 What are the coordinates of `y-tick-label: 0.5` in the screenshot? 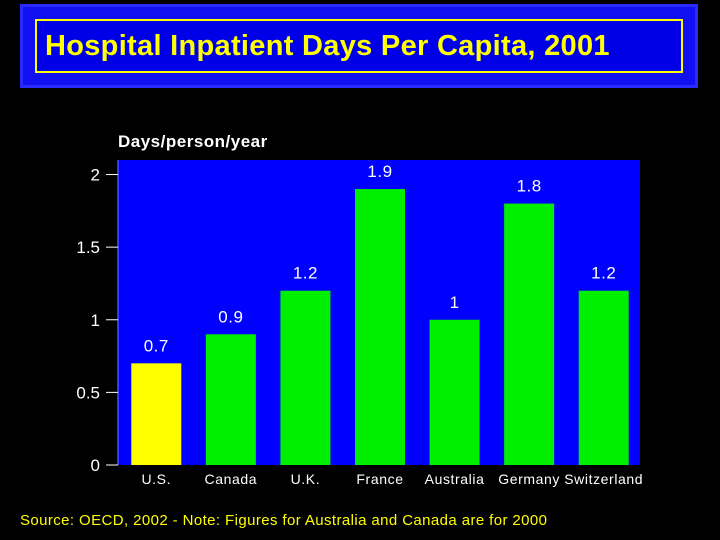 It's located at (88, 392).